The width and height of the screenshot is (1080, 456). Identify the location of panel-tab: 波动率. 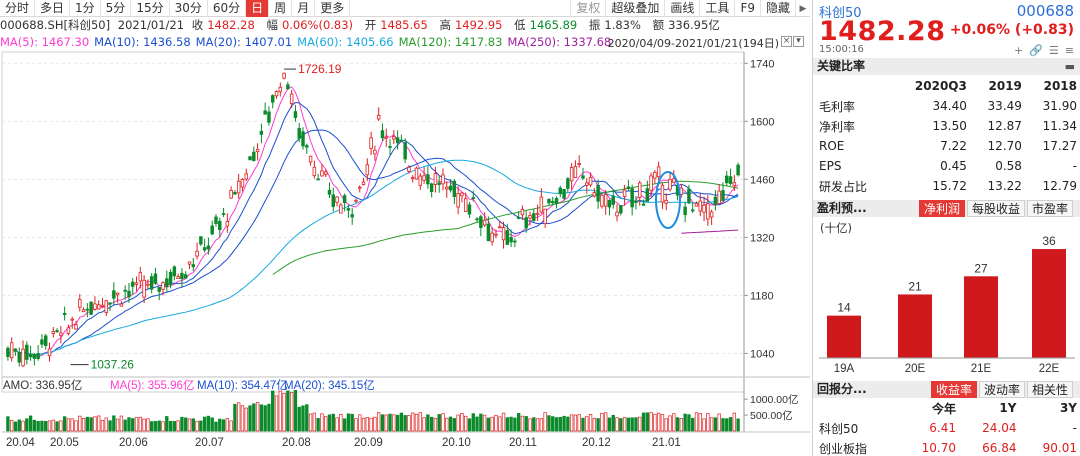
(1002, 389).